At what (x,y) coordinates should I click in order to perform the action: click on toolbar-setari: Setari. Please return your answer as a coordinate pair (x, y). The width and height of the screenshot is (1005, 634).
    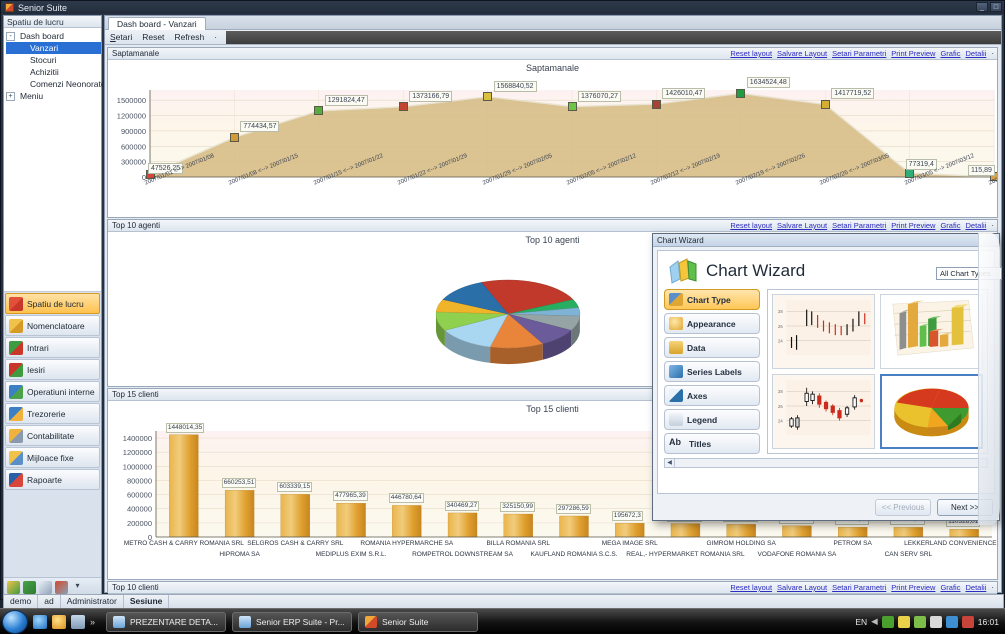
    Looking at the image, I should click on (121, 37).